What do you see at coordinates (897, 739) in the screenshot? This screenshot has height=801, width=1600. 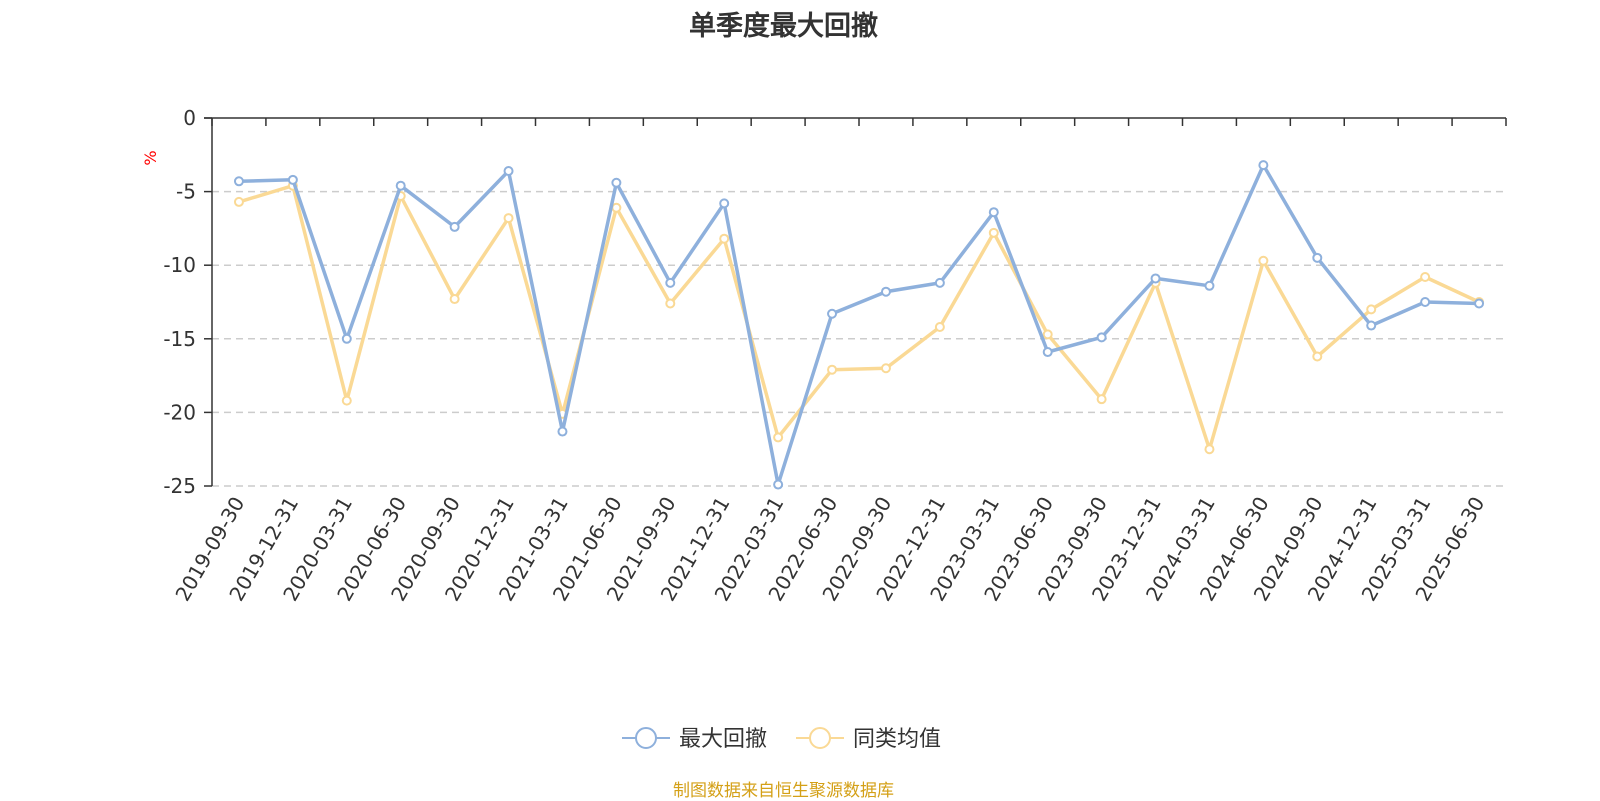 I see `legend-label: 同类均值` at bounding box center [897, 739].